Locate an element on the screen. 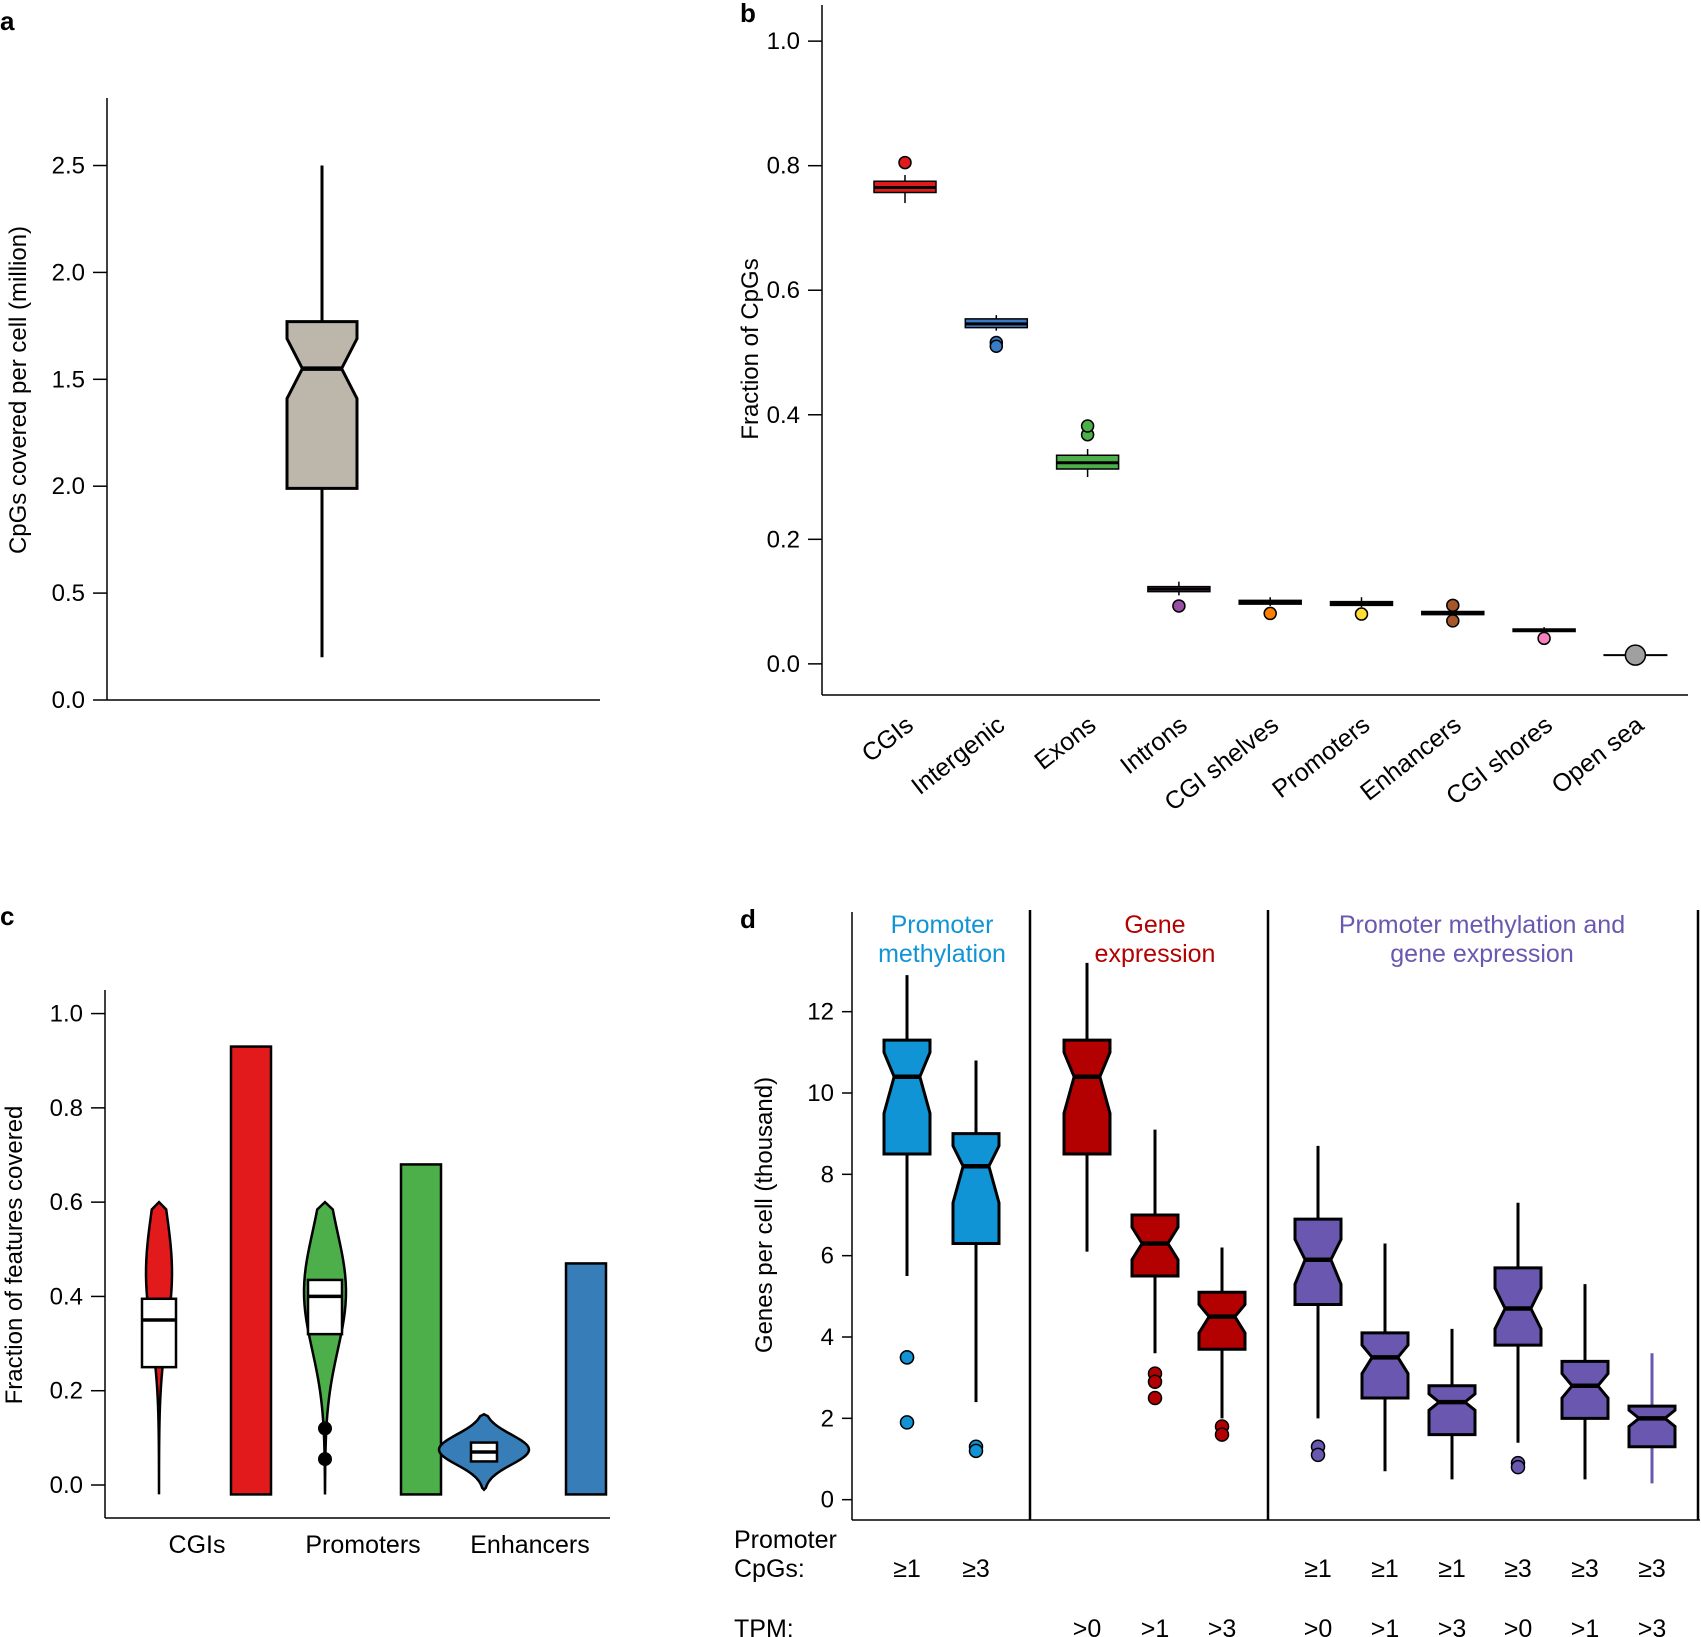 This screenshot has height=1637, width=1701. panel-d-box-6-box is located at coordinates (1385, 1365).